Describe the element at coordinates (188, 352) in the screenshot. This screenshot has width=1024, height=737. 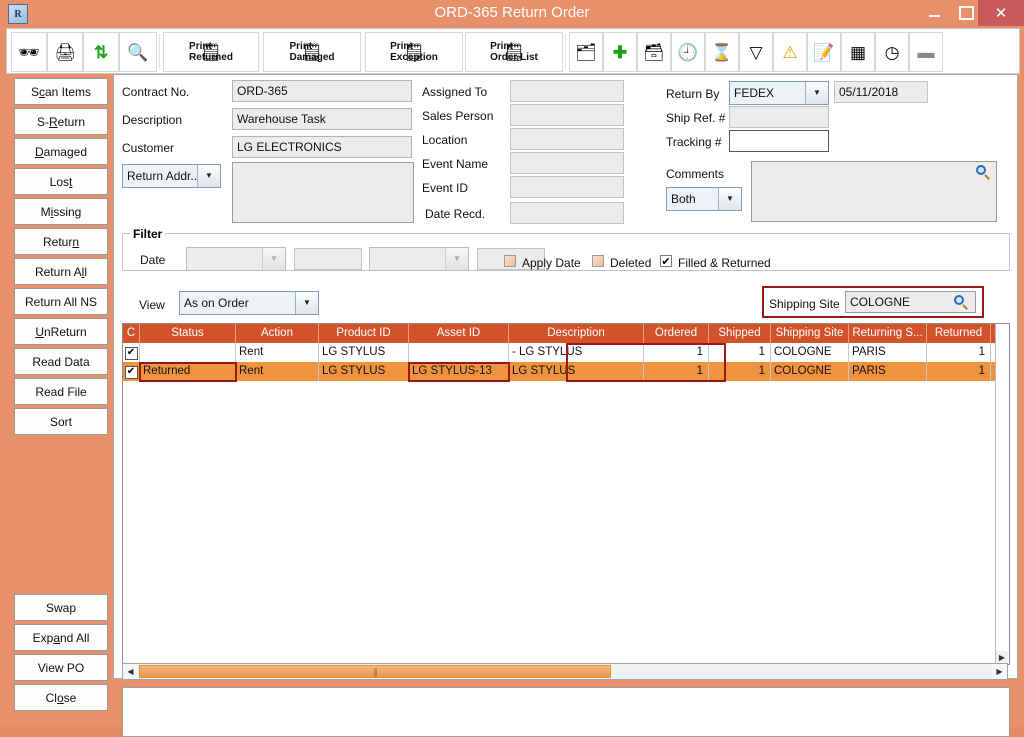
I see `cell-status` at that location.